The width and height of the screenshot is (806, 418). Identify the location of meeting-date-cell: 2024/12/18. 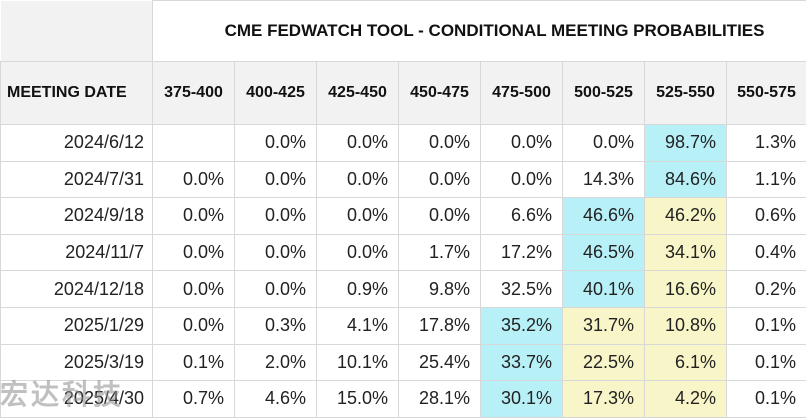
(77, 289).